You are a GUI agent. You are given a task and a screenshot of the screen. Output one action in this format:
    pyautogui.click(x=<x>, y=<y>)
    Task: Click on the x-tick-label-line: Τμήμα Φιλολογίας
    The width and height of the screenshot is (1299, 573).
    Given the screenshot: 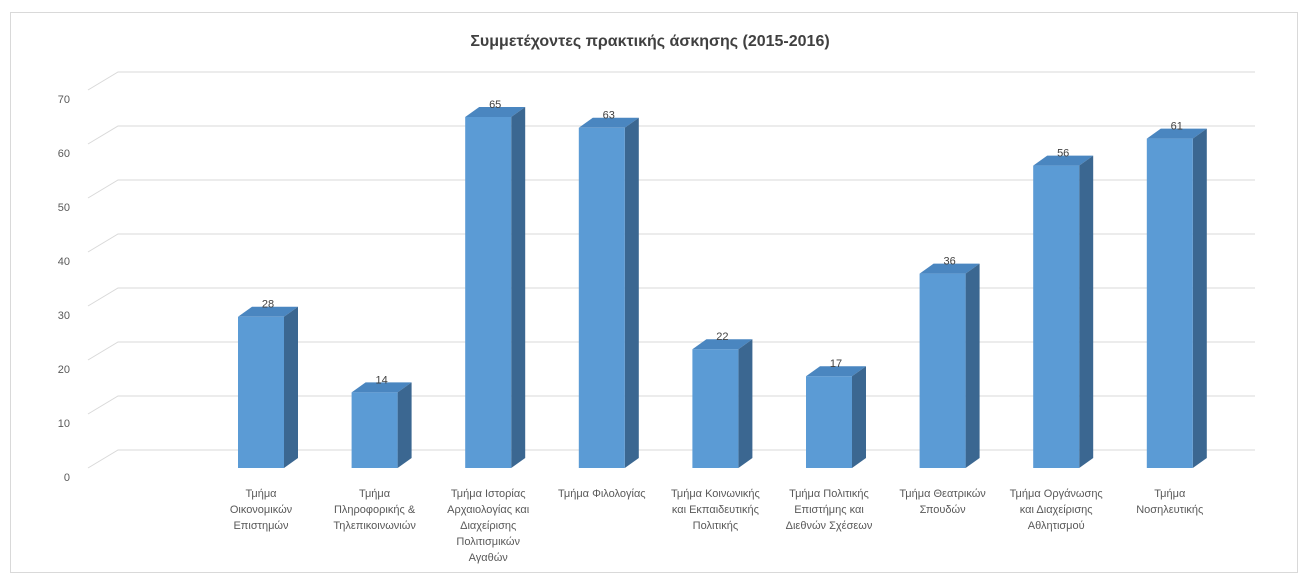 What is the action you would take?
    pyautogui.click(x=602, y=494)
    